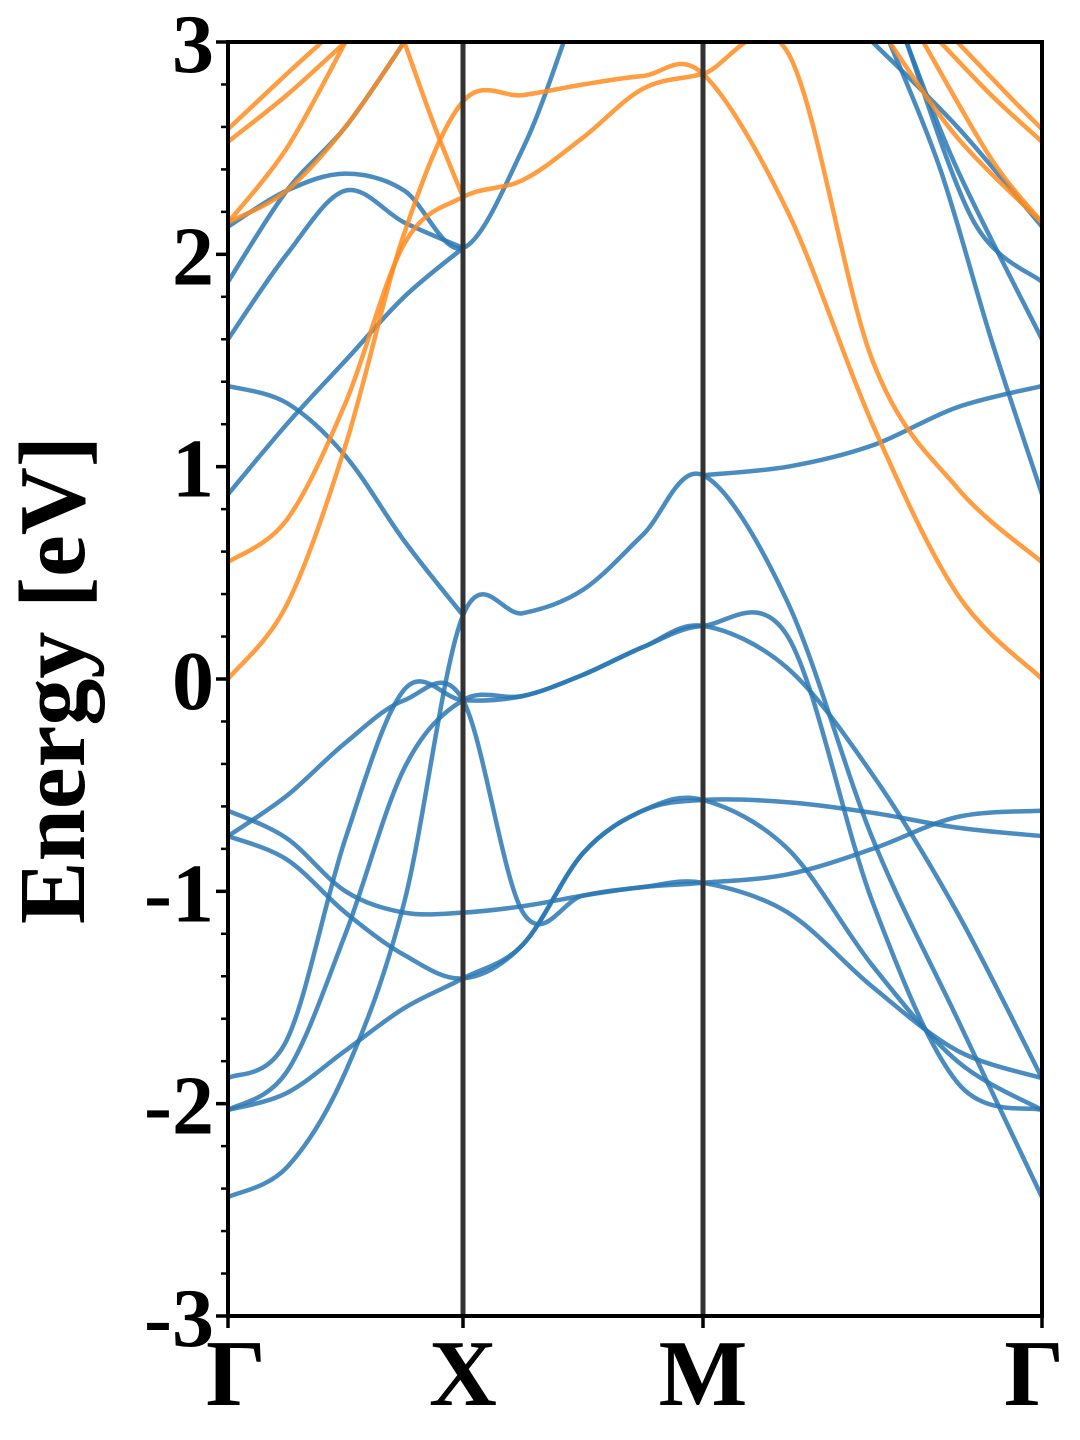 This screenshot has height=1440, width=1080. I want to click on y-tick-label: 3, so click(193, 45).